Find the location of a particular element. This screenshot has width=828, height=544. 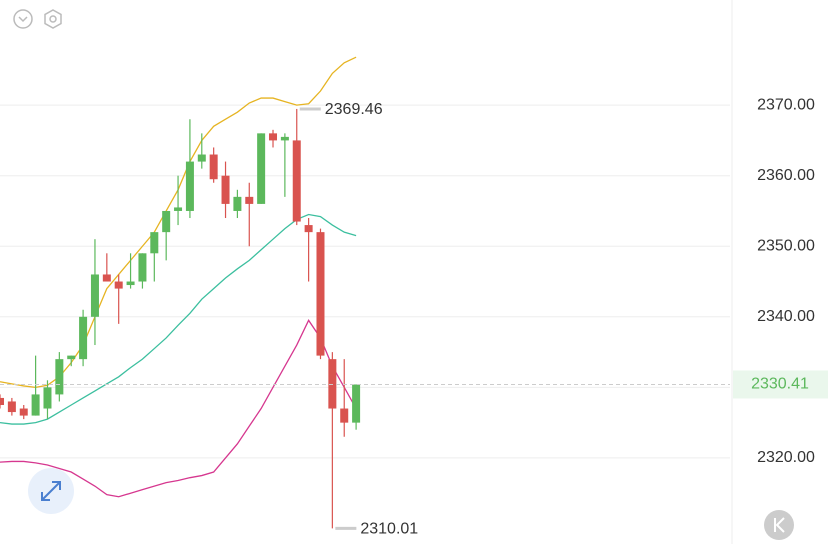

last-price-bg is located at coordinates (780, 384).